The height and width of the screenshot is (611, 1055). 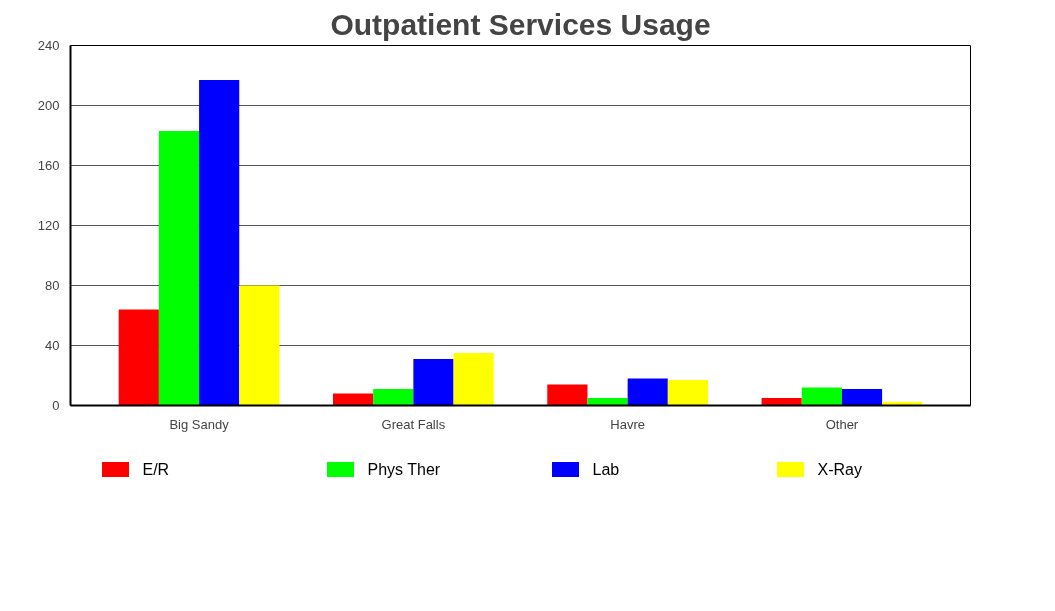 What do you see at coordinates (48, 225) in the screenshot?
I see `y-tick-label: 120` at bounding box center [48, 225].